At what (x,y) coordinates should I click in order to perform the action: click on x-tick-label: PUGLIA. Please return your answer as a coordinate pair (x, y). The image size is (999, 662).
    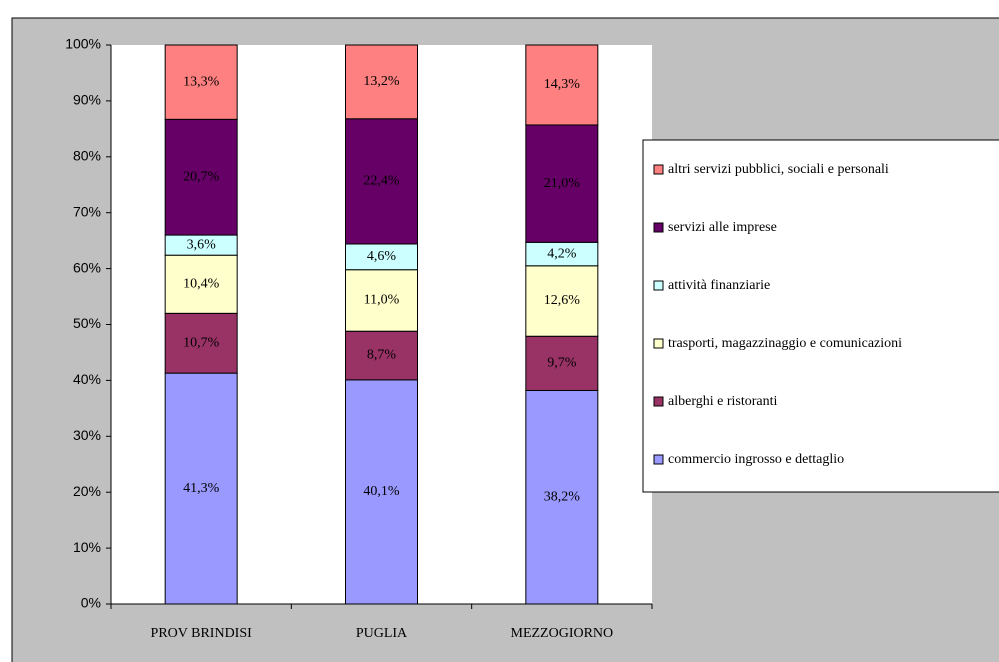
    Looking at the image, I should click on (382, 633).